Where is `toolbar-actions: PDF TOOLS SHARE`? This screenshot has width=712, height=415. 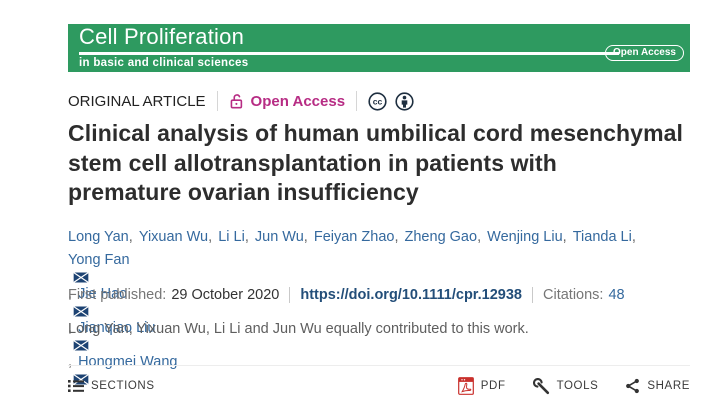
toolbar-actions: PDF TOOLS SHARE is located at coordinates (573, 386).